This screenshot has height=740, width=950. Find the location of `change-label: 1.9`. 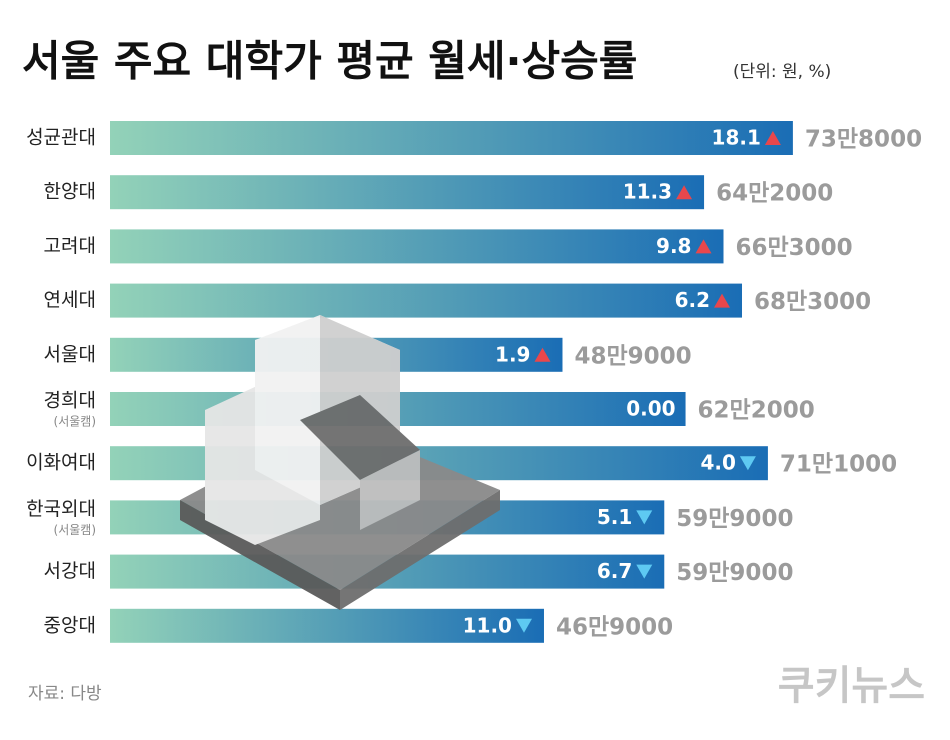

change-label: 1.9 is located at coordinates (512, 354).